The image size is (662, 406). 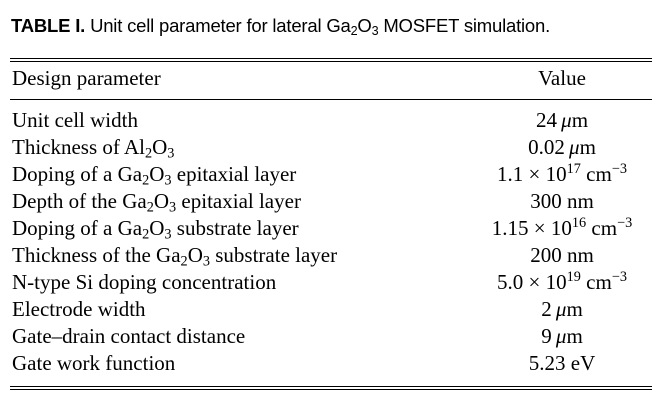 I want to click on row-param-gate-work-function: Gate work function, so click(x=94, y=363).